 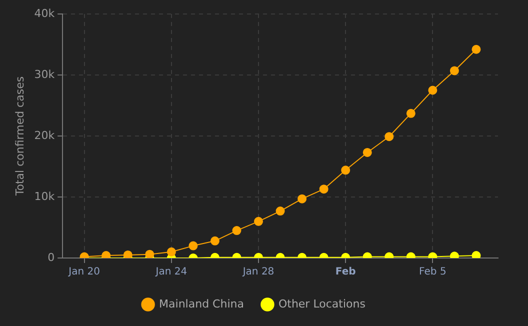 What do you see at coordinates (322, 303) in the screenshot?
I see `legend-label: Other Locations` at bounding box center [322, 303].